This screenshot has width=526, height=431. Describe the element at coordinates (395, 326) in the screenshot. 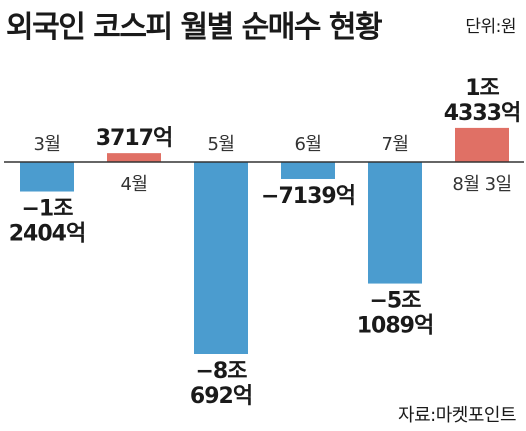

I see `value-label-5-2: 1089억` at that location.